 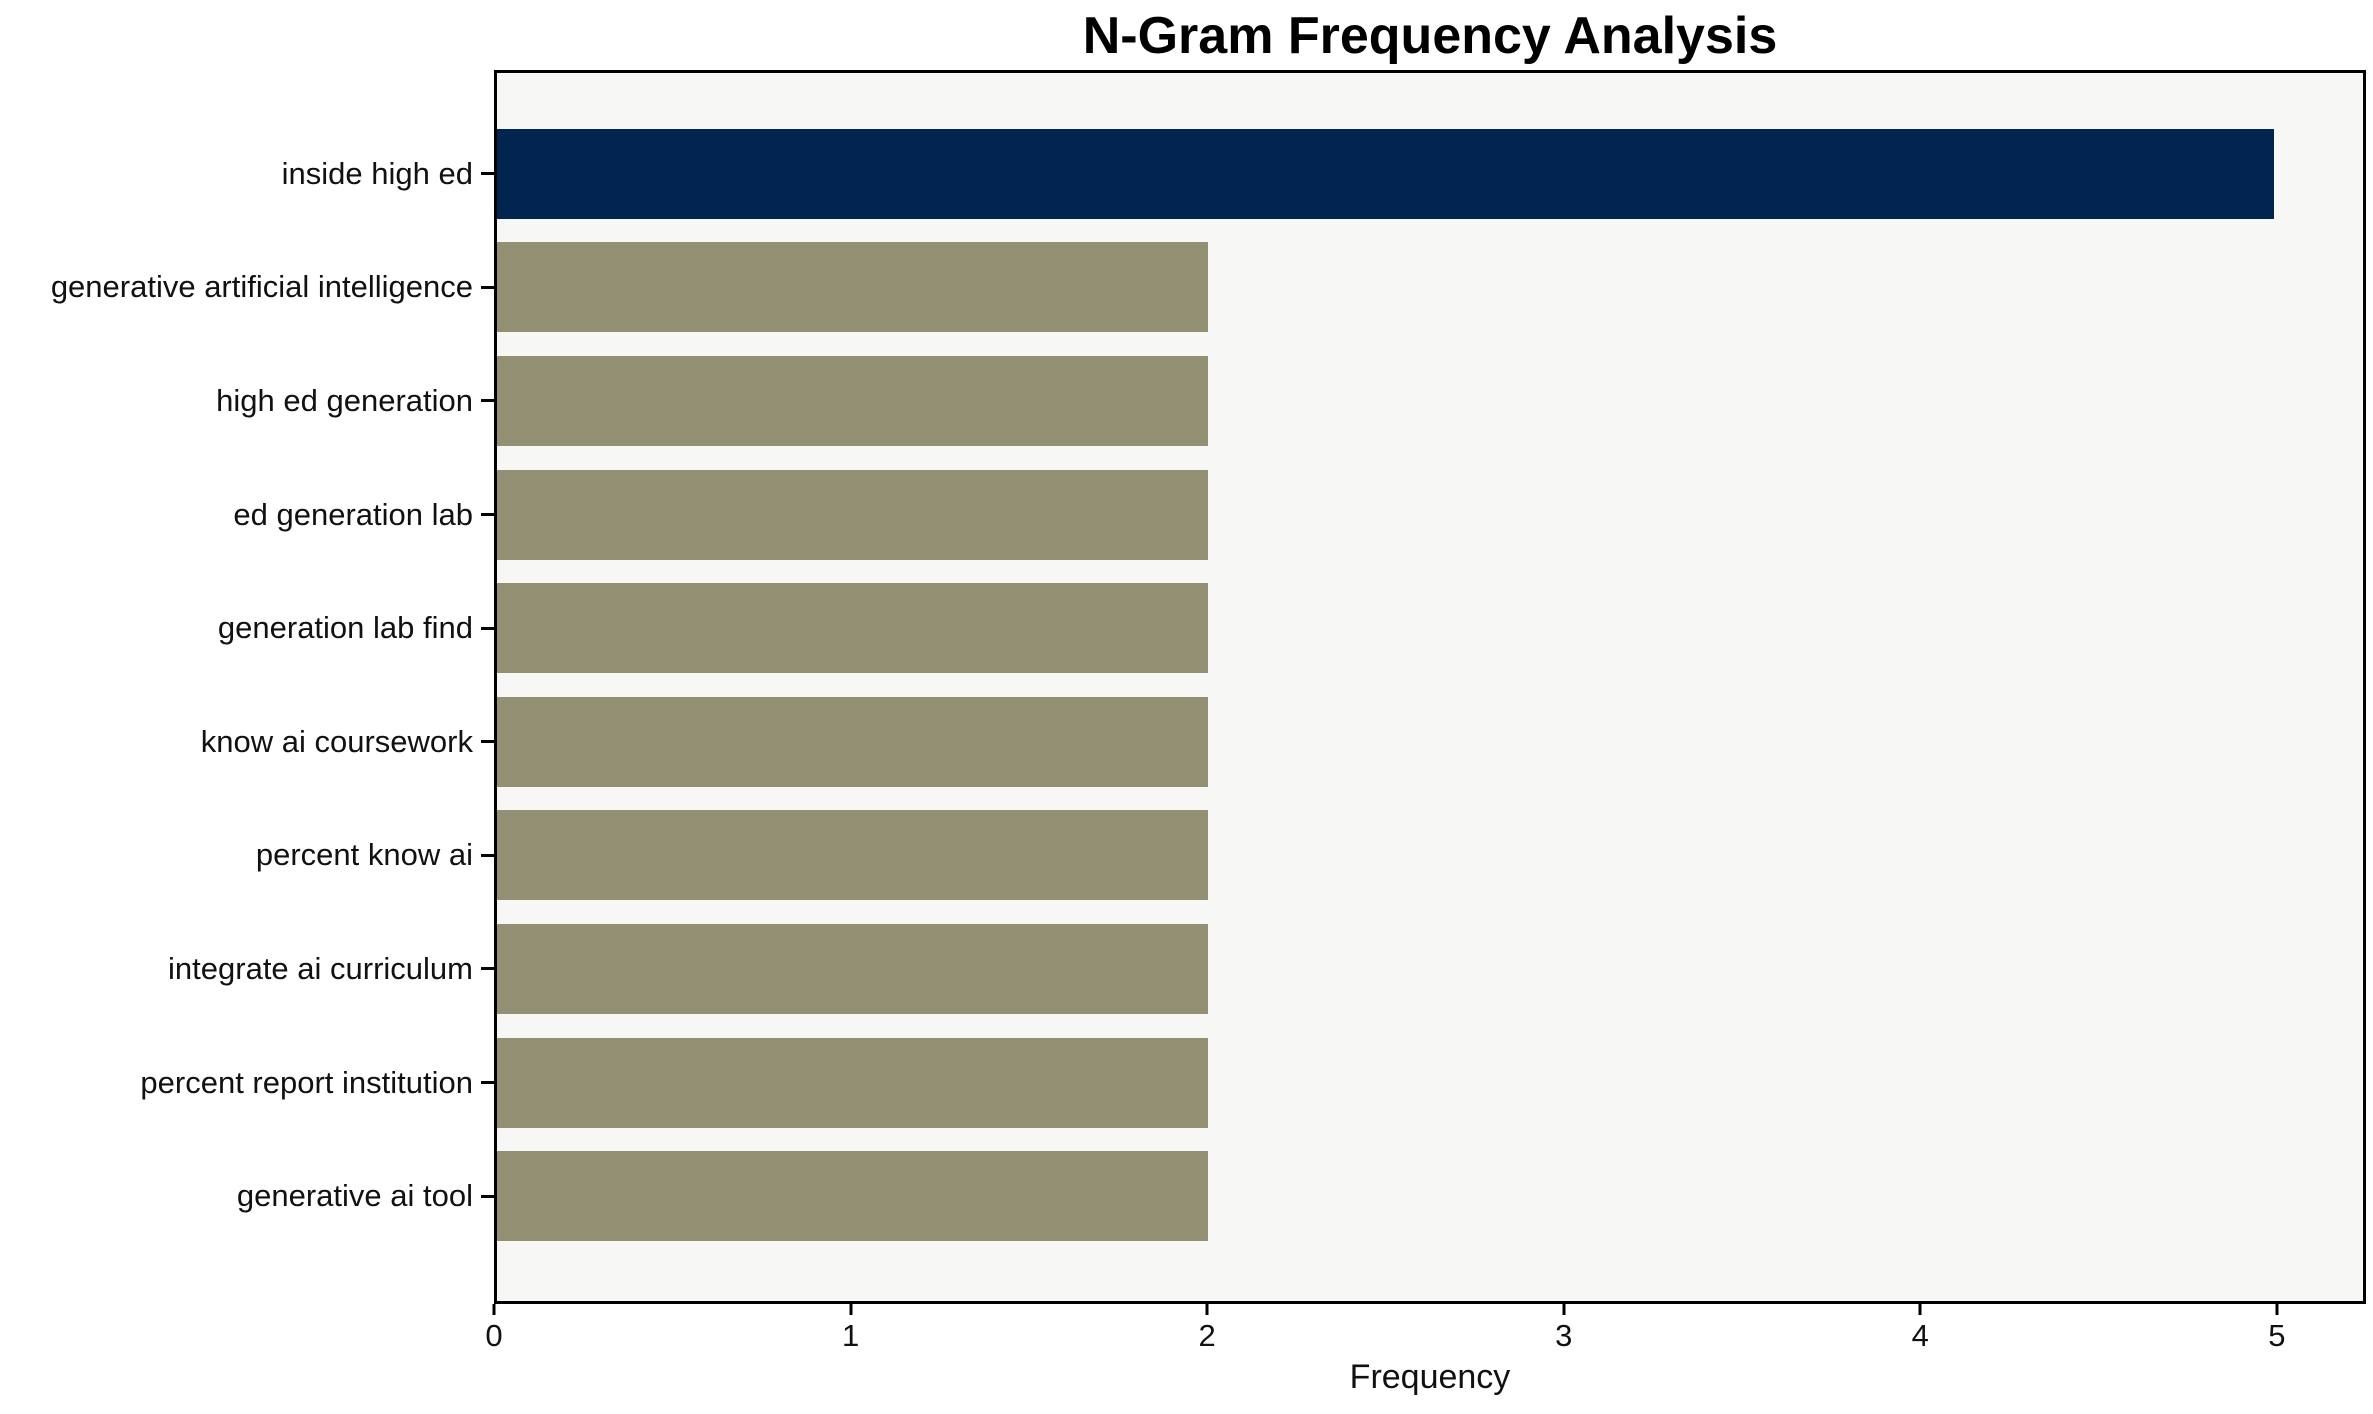 I want to click on y-label-row: ed generation lab, so click(x=247, y=515).